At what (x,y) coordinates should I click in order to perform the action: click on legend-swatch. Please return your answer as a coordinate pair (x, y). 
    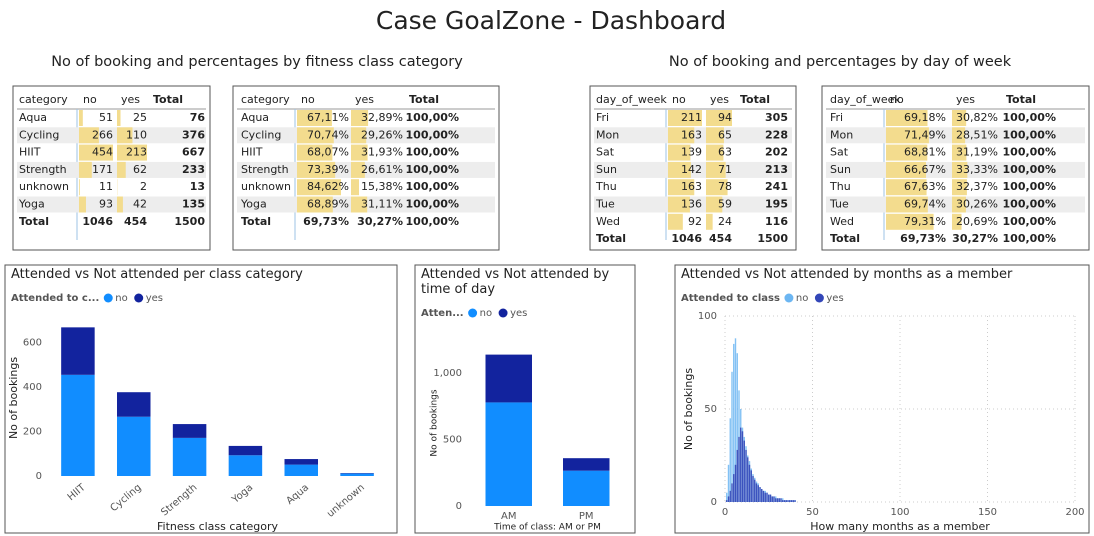
    Looking at the image, I should click on (473, 313).